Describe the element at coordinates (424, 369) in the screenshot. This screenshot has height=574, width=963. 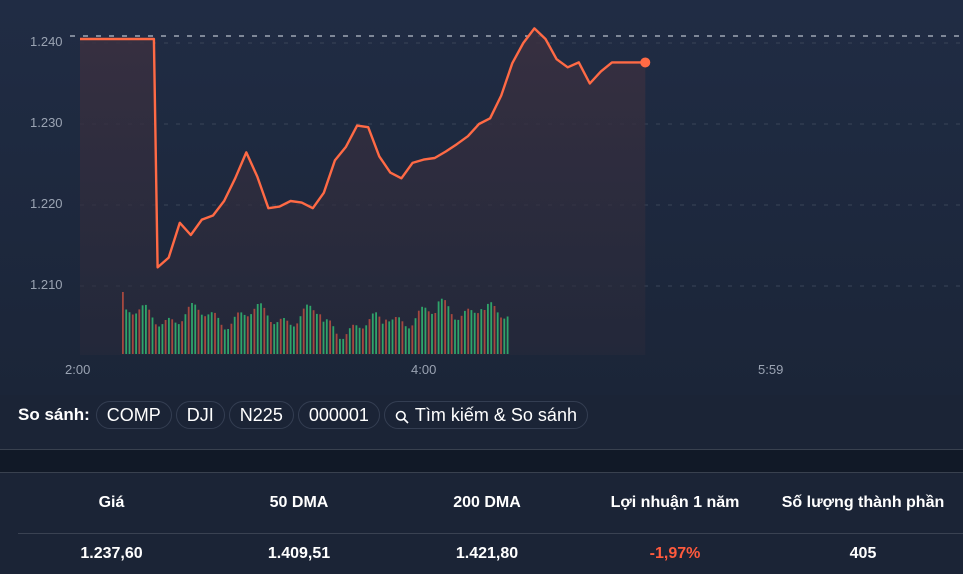
I see `x-tick-mid: 4:00` at that location.